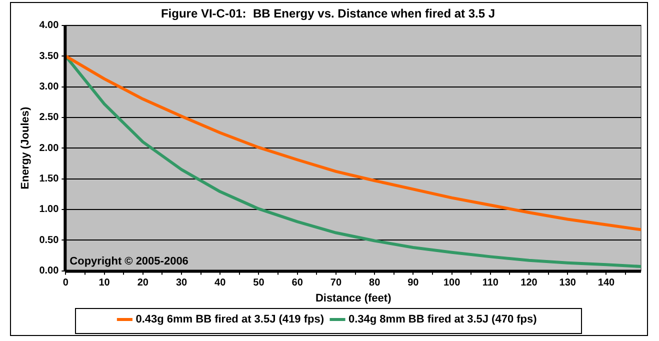 Image resolution: width=659 pixels, height=341 pixels. I want to click on y-tick-label: 2.00, so click(49, 148).